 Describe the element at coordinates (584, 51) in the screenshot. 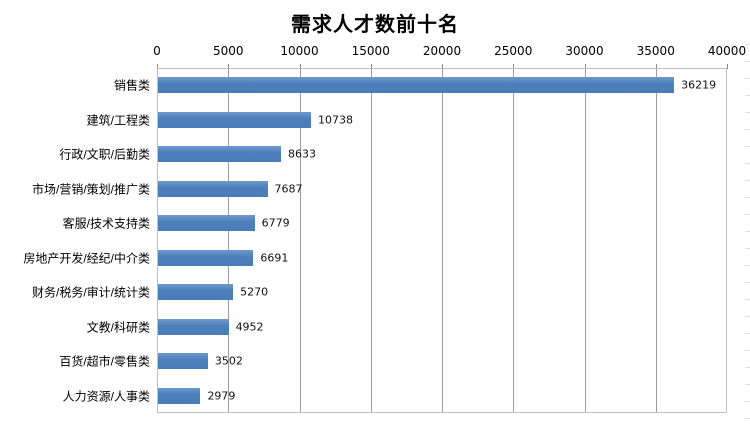

I see `x-axis-tick-label: 30000` at that location.